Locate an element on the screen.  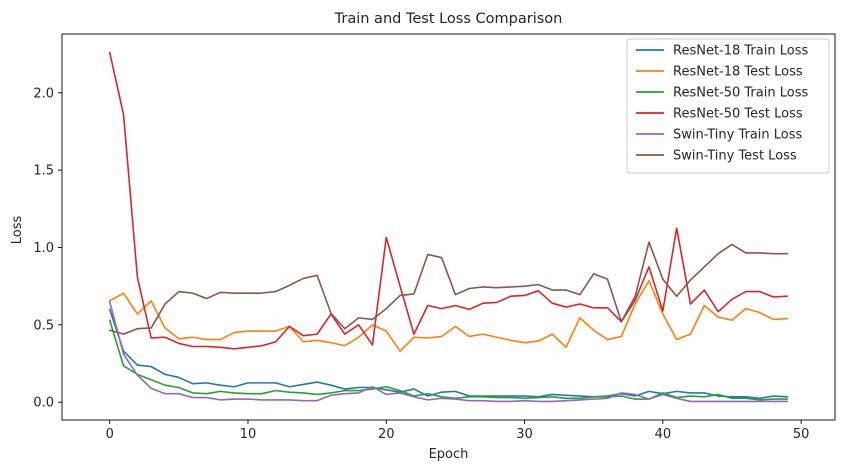
legend-box is located at coordinates (728, 106).